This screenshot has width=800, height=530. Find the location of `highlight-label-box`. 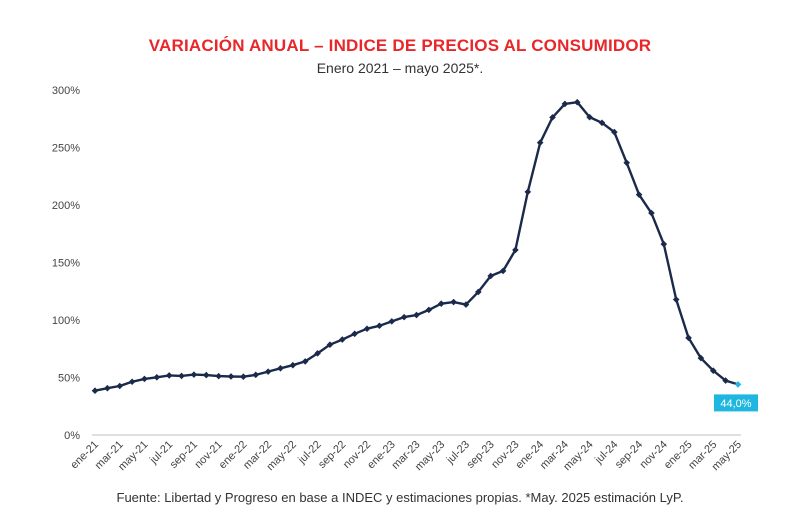

highlight-label-box is located at coordinates (736, 403).